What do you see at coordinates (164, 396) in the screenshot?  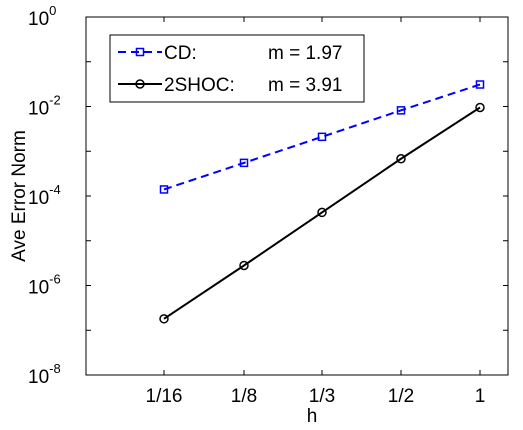 I see `x-tick-label: 1/16` at bounding box center [164, 396].